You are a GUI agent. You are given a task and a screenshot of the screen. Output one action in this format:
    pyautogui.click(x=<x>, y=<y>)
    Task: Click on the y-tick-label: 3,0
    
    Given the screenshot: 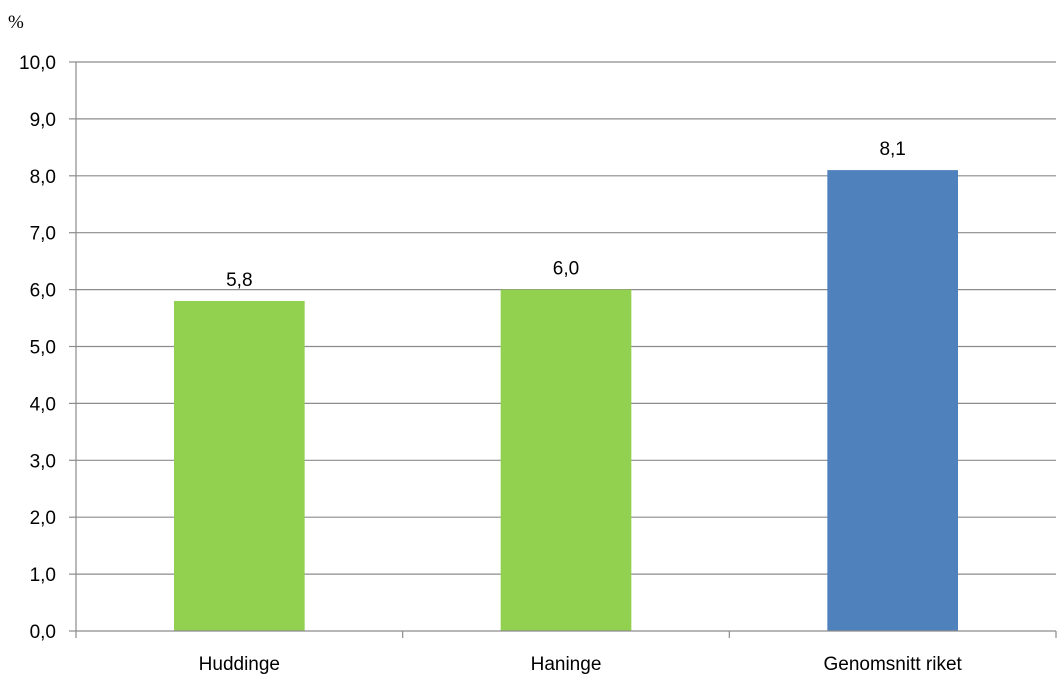 What is the action you would take?
    pyautogui.click(x=43, y=461)
    